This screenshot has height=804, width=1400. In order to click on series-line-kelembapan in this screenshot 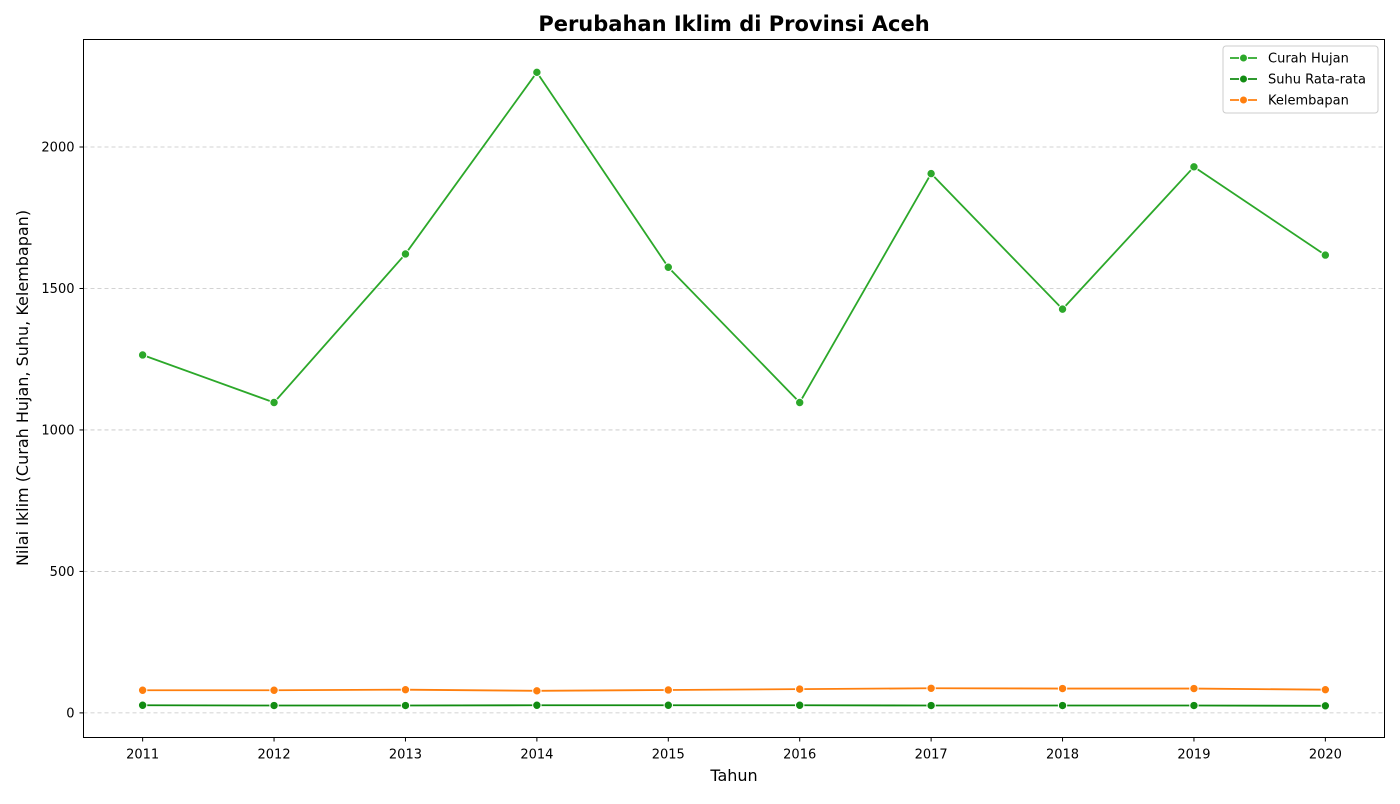, I will do `click(734, 689)`.